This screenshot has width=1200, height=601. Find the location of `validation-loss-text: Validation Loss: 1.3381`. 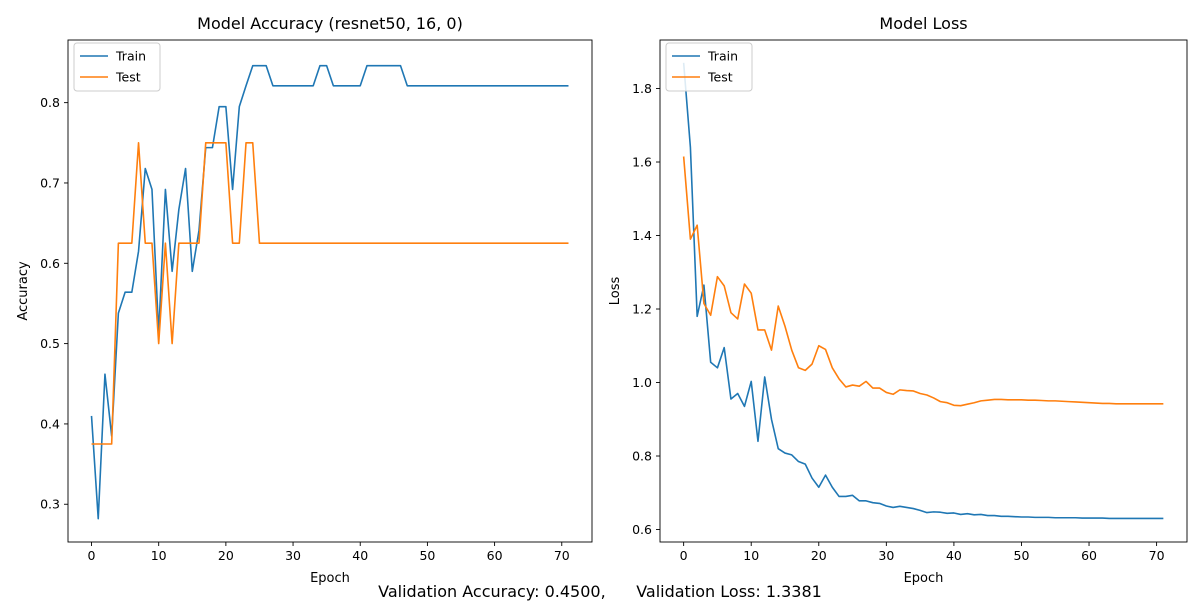

validation-loss-text: Validation Loss: 1.3381 is located at coordinates (729, 591).